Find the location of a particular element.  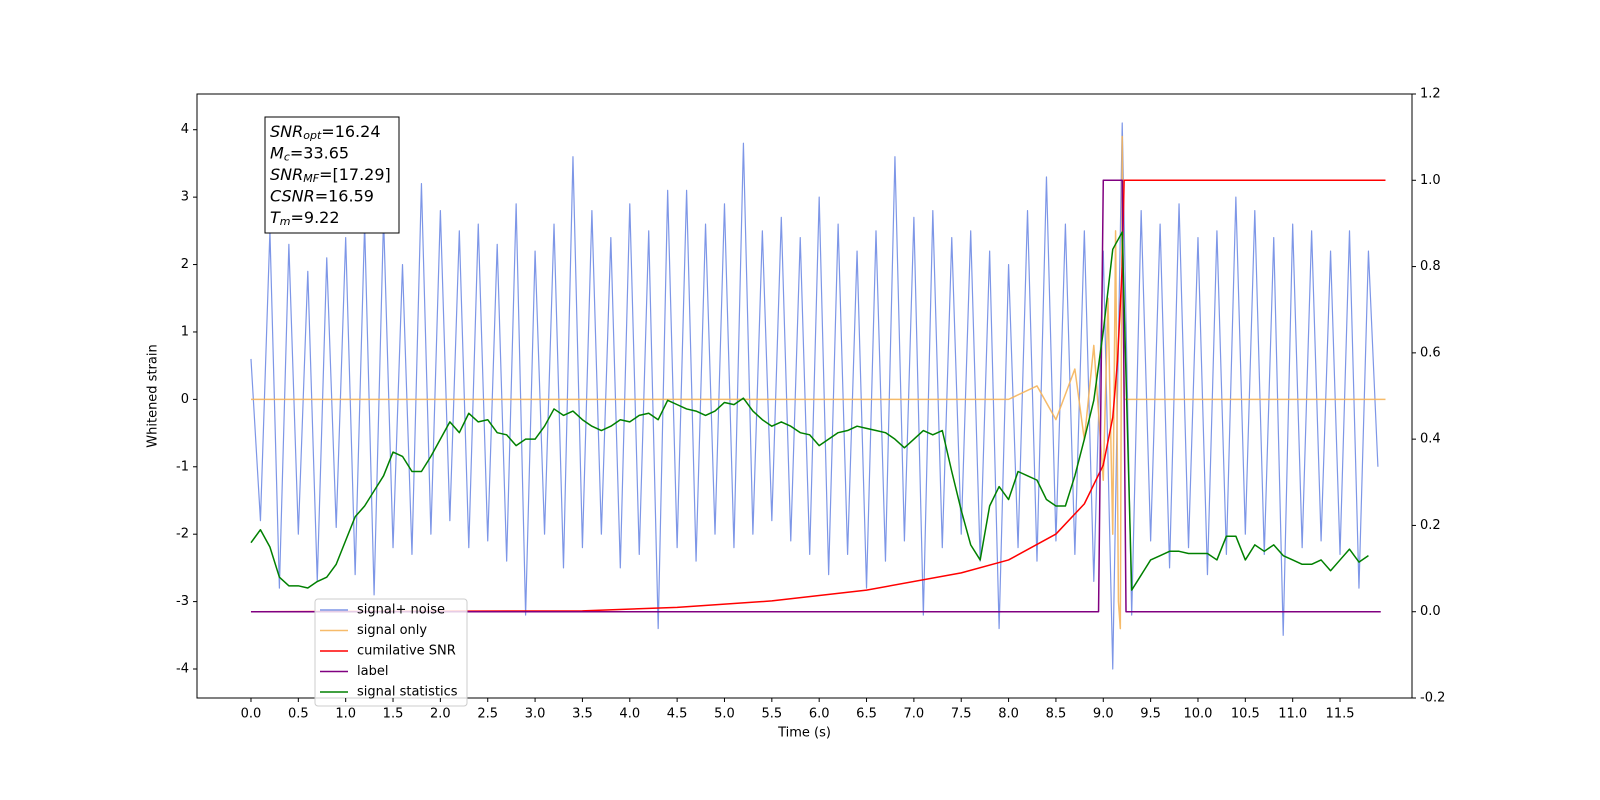

y2-tick-label: 0.8 is located at coordinates (1430, 266).